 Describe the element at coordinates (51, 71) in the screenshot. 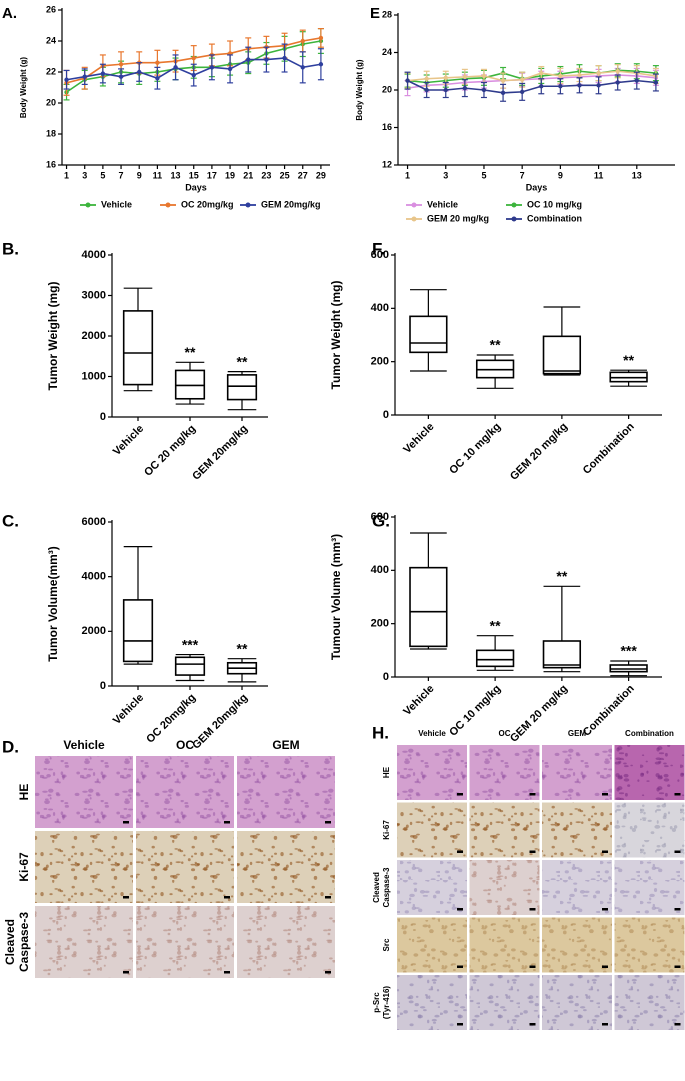

I see `y-tick-label: 22` at that location.